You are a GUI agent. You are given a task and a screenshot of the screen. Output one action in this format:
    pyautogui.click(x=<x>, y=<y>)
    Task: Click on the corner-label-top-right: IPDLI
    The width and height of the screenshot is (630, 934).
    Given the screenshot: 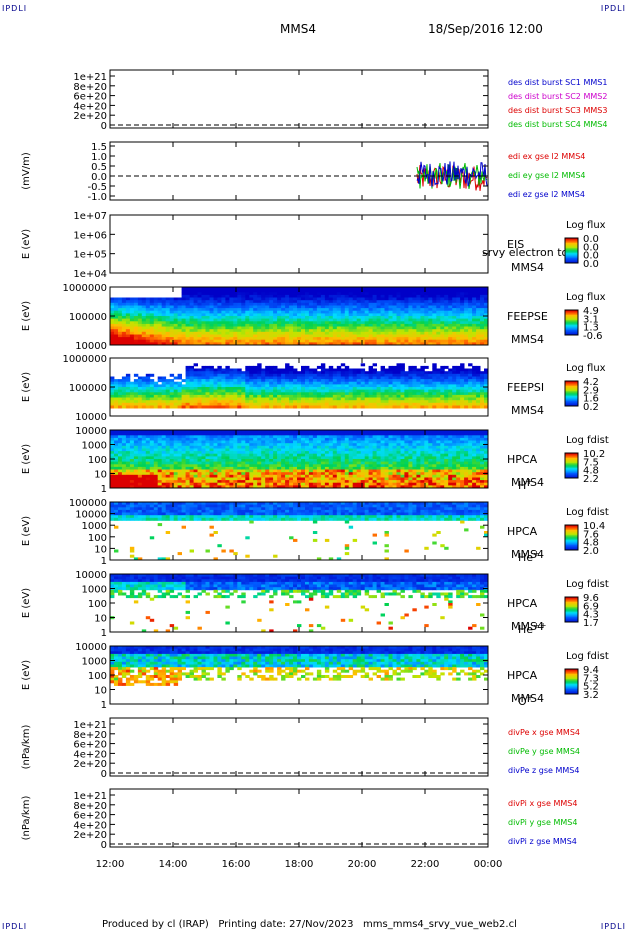 What is the action you would take?
    pyautogui.click(x=613, y=8)
    